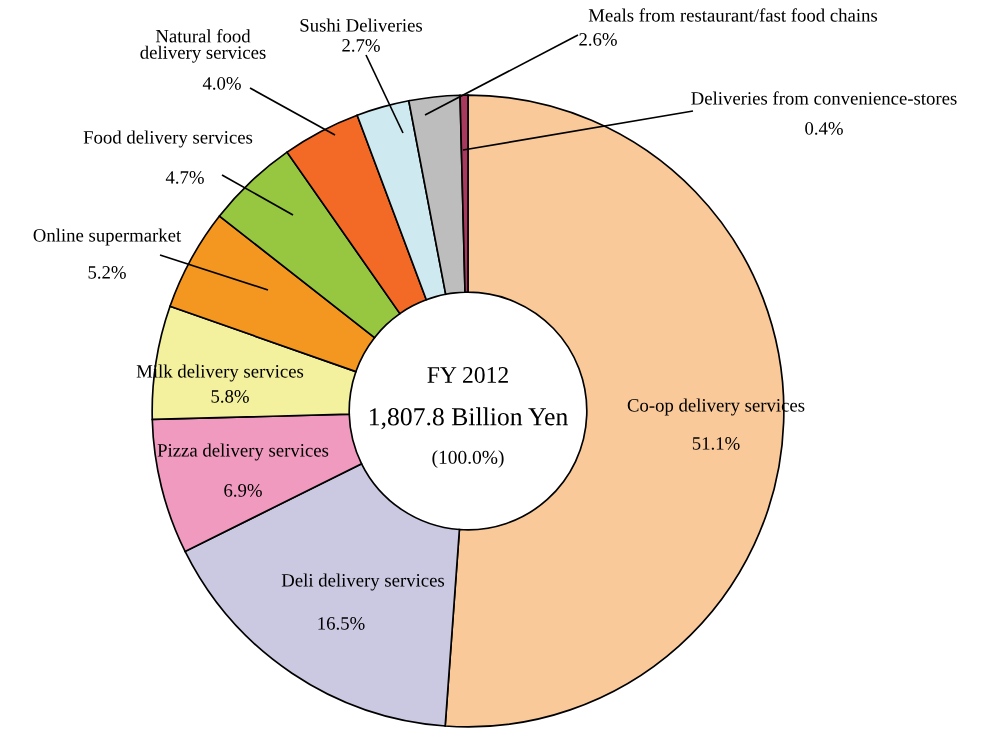  I want to click on data-label: 51.1%, so click(716, 443).